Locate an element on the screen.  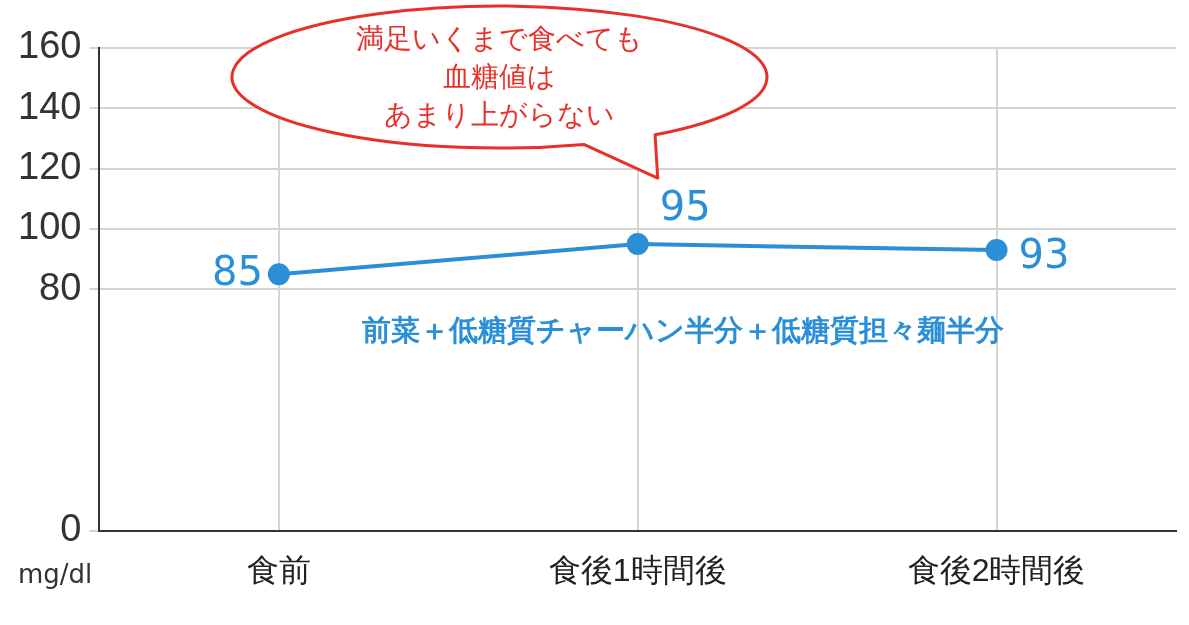
data-label: 93 is located at coordinates (1044, 254).